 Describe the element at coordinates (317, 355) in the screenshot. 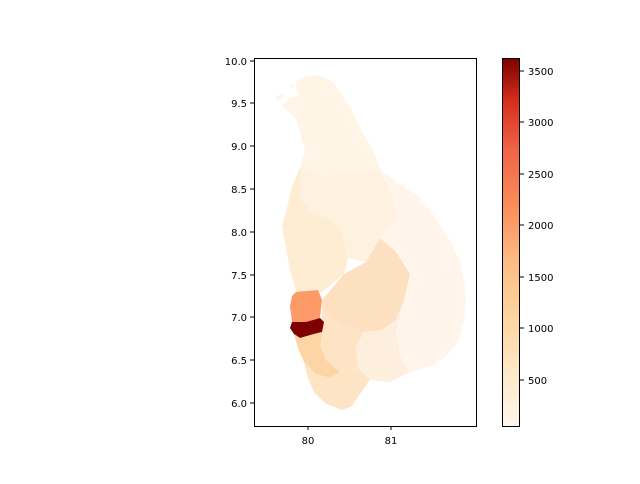

I see `region-kalutara` at that location.